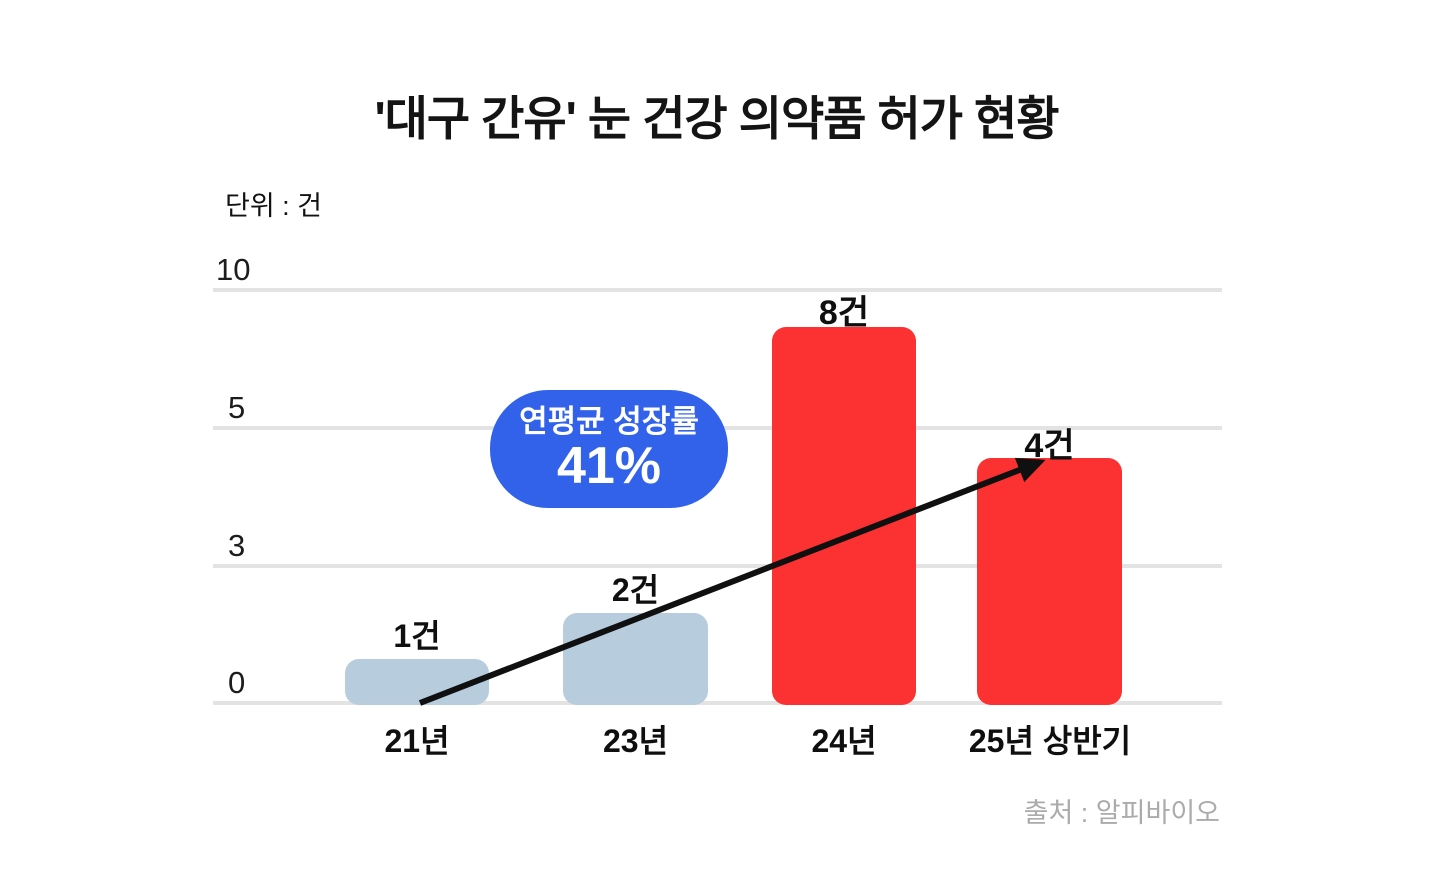 This screenshot has height=889, width=1433. What do you see at coordinates (237, 545) in the screenshot?
I see `ytick-3: 3` at bounding box center [237, 545].